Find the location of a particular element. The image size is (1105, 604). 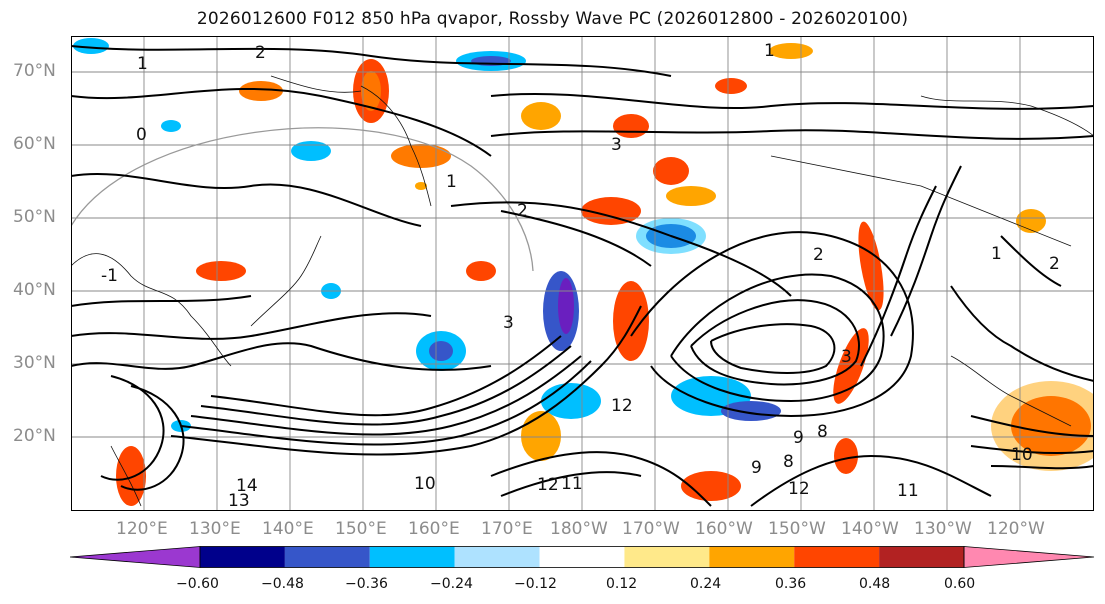

colorbar-tick-label: −0.36 is located at coordinates (366, 584).